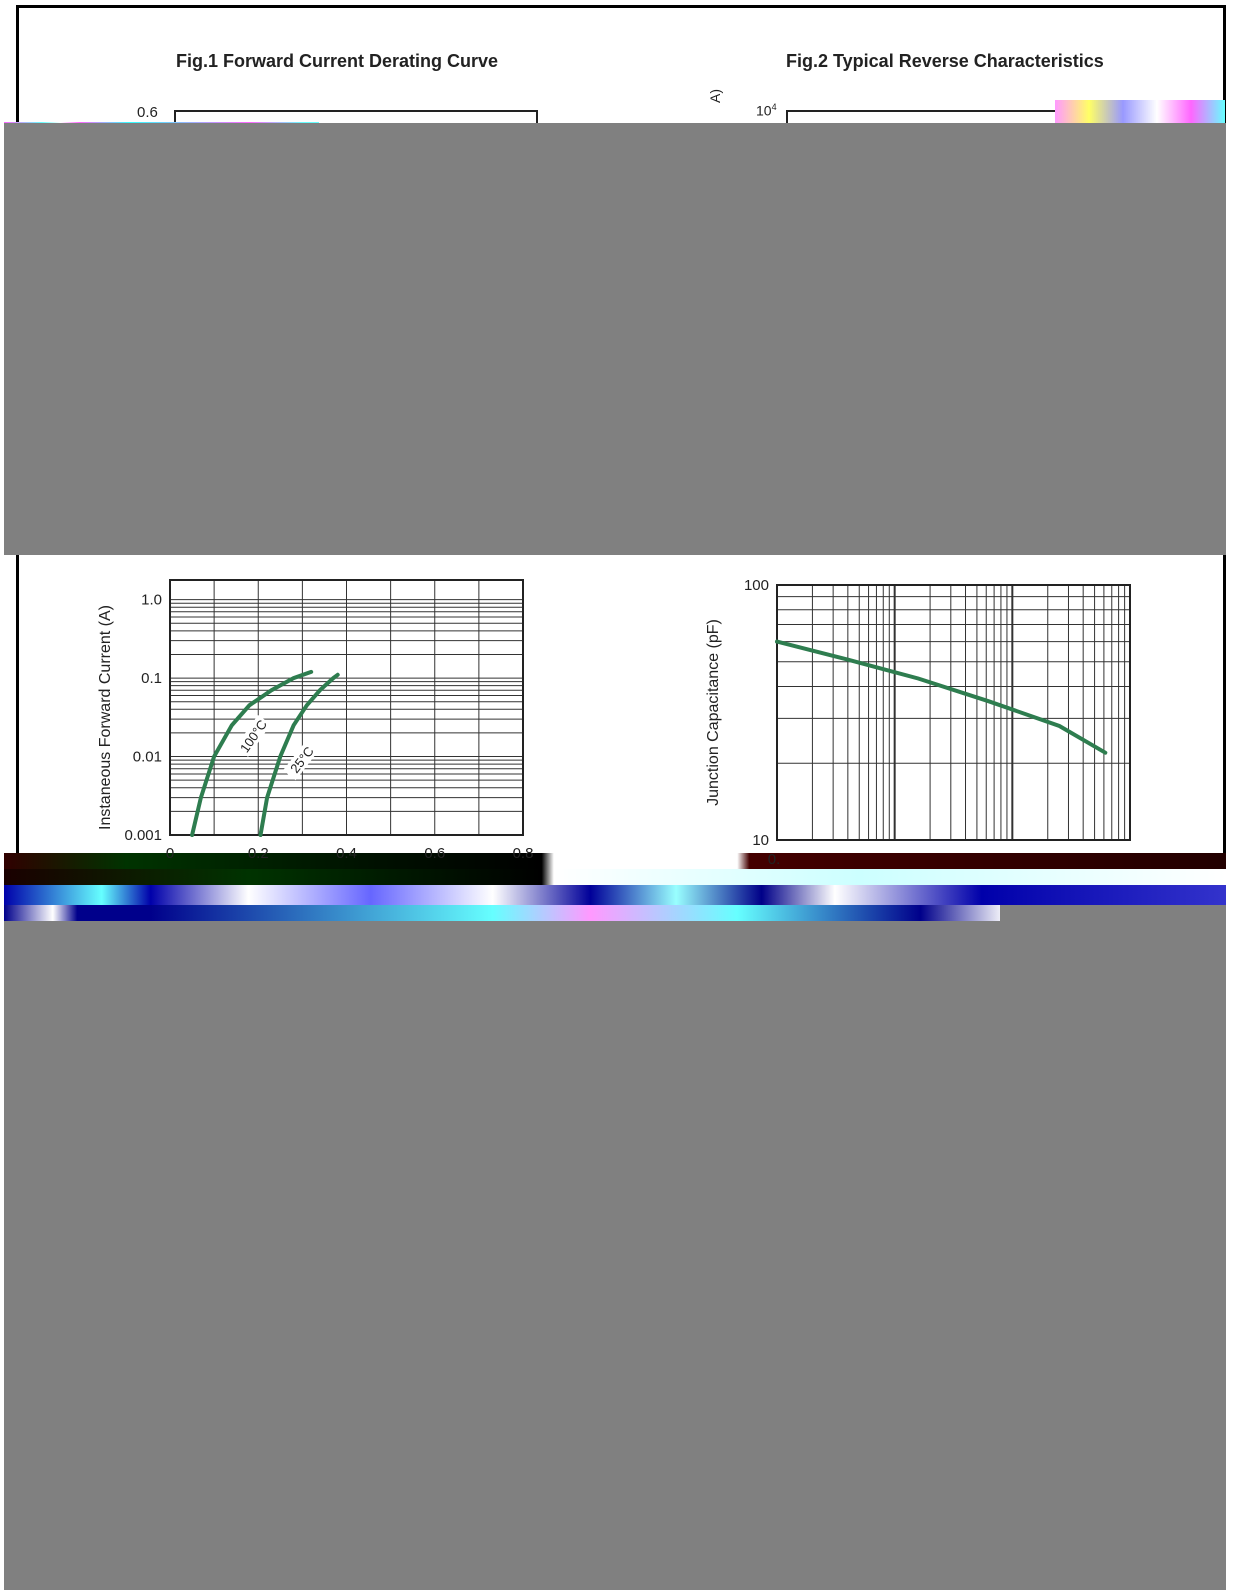 This screenshot has height=1590, width=1241. Describe the element at coordinates (756, 585) in the screenshot. I see `y-tick-label: 100` at that location.